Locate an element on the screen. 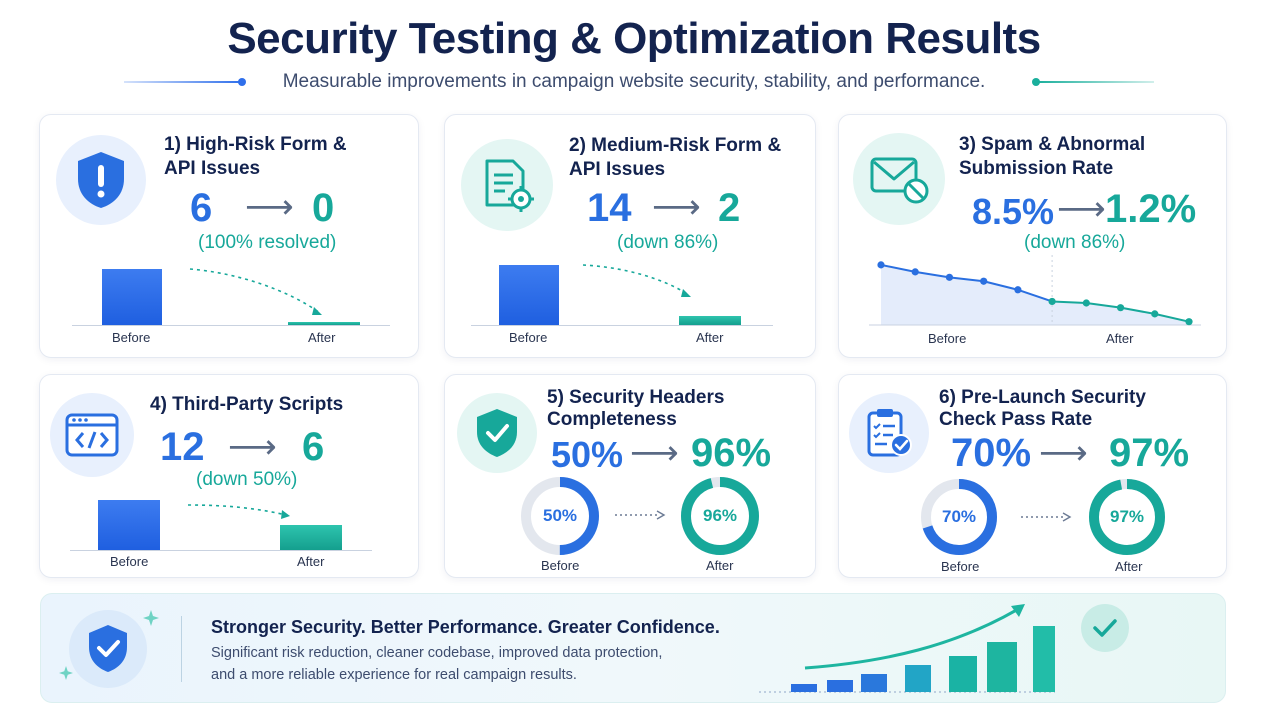  card-title-line2: Check Pass Rate is located at coordinates (1016, 419).